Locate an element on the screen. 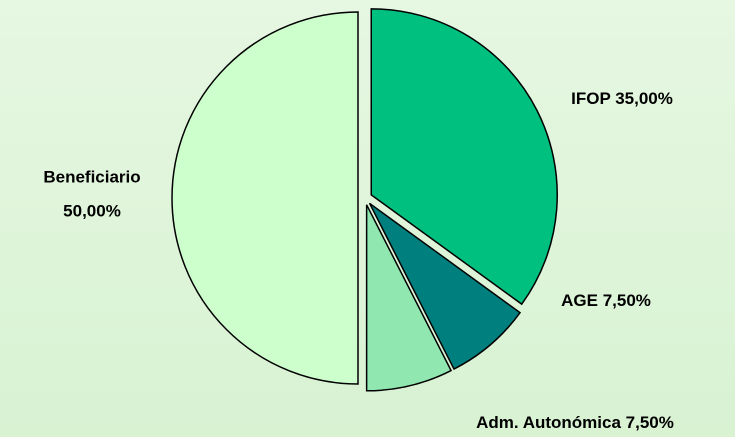 This screenshot has width=735, height=437. slice-label: Adm. Autonómica 7,50% is located at coordinates (575, 422).